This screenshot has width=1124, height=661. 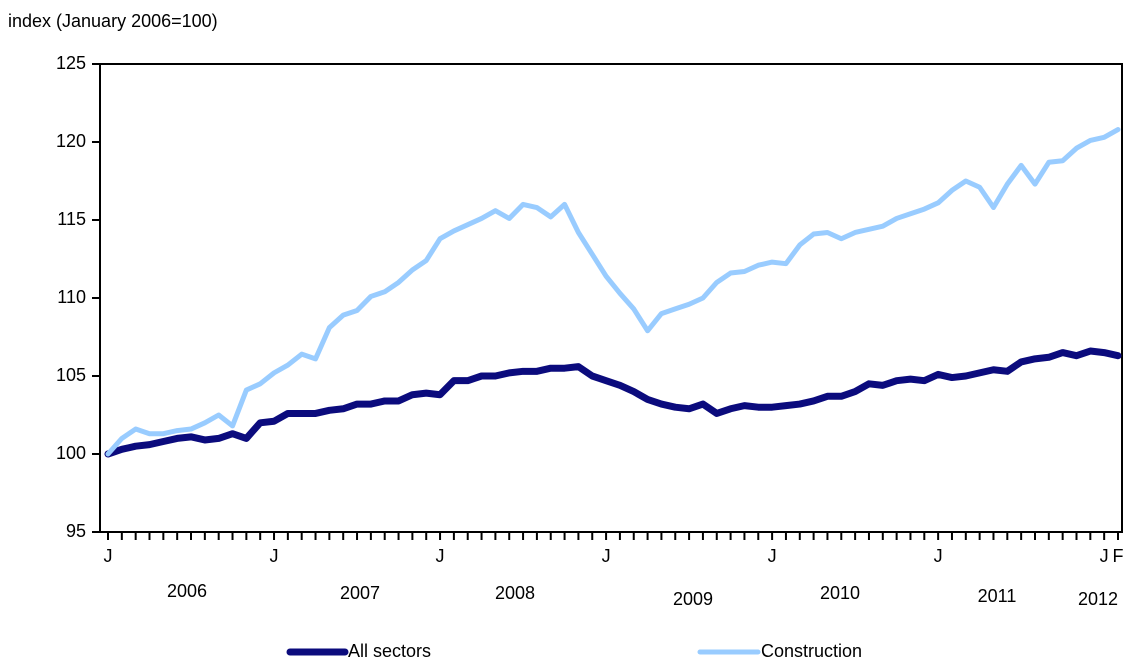 I want to click on y-tick-label: 125, so click(x=71, y=63).